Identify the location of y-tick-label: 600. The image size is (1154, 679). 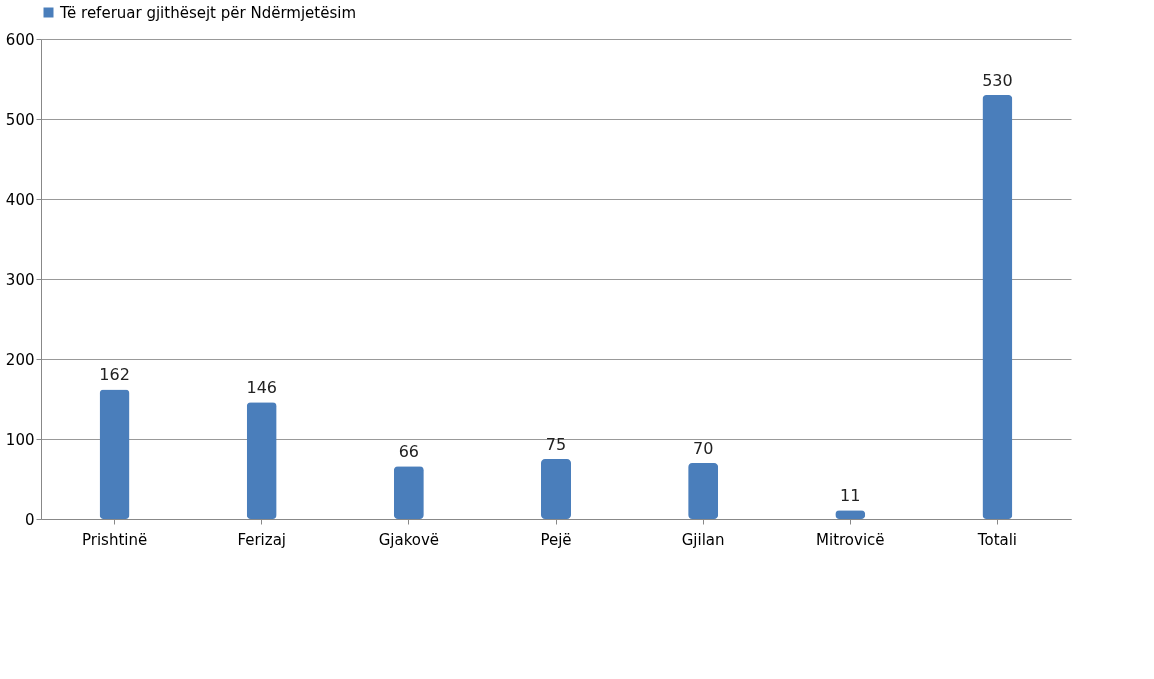
(20, 39).